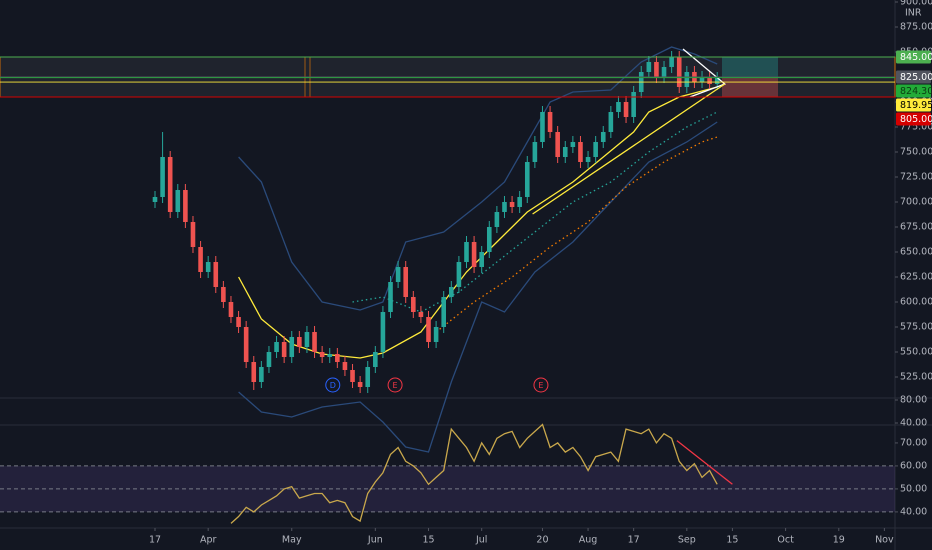  I want to click on y-tick-label: 675.00, so click(916, 227).